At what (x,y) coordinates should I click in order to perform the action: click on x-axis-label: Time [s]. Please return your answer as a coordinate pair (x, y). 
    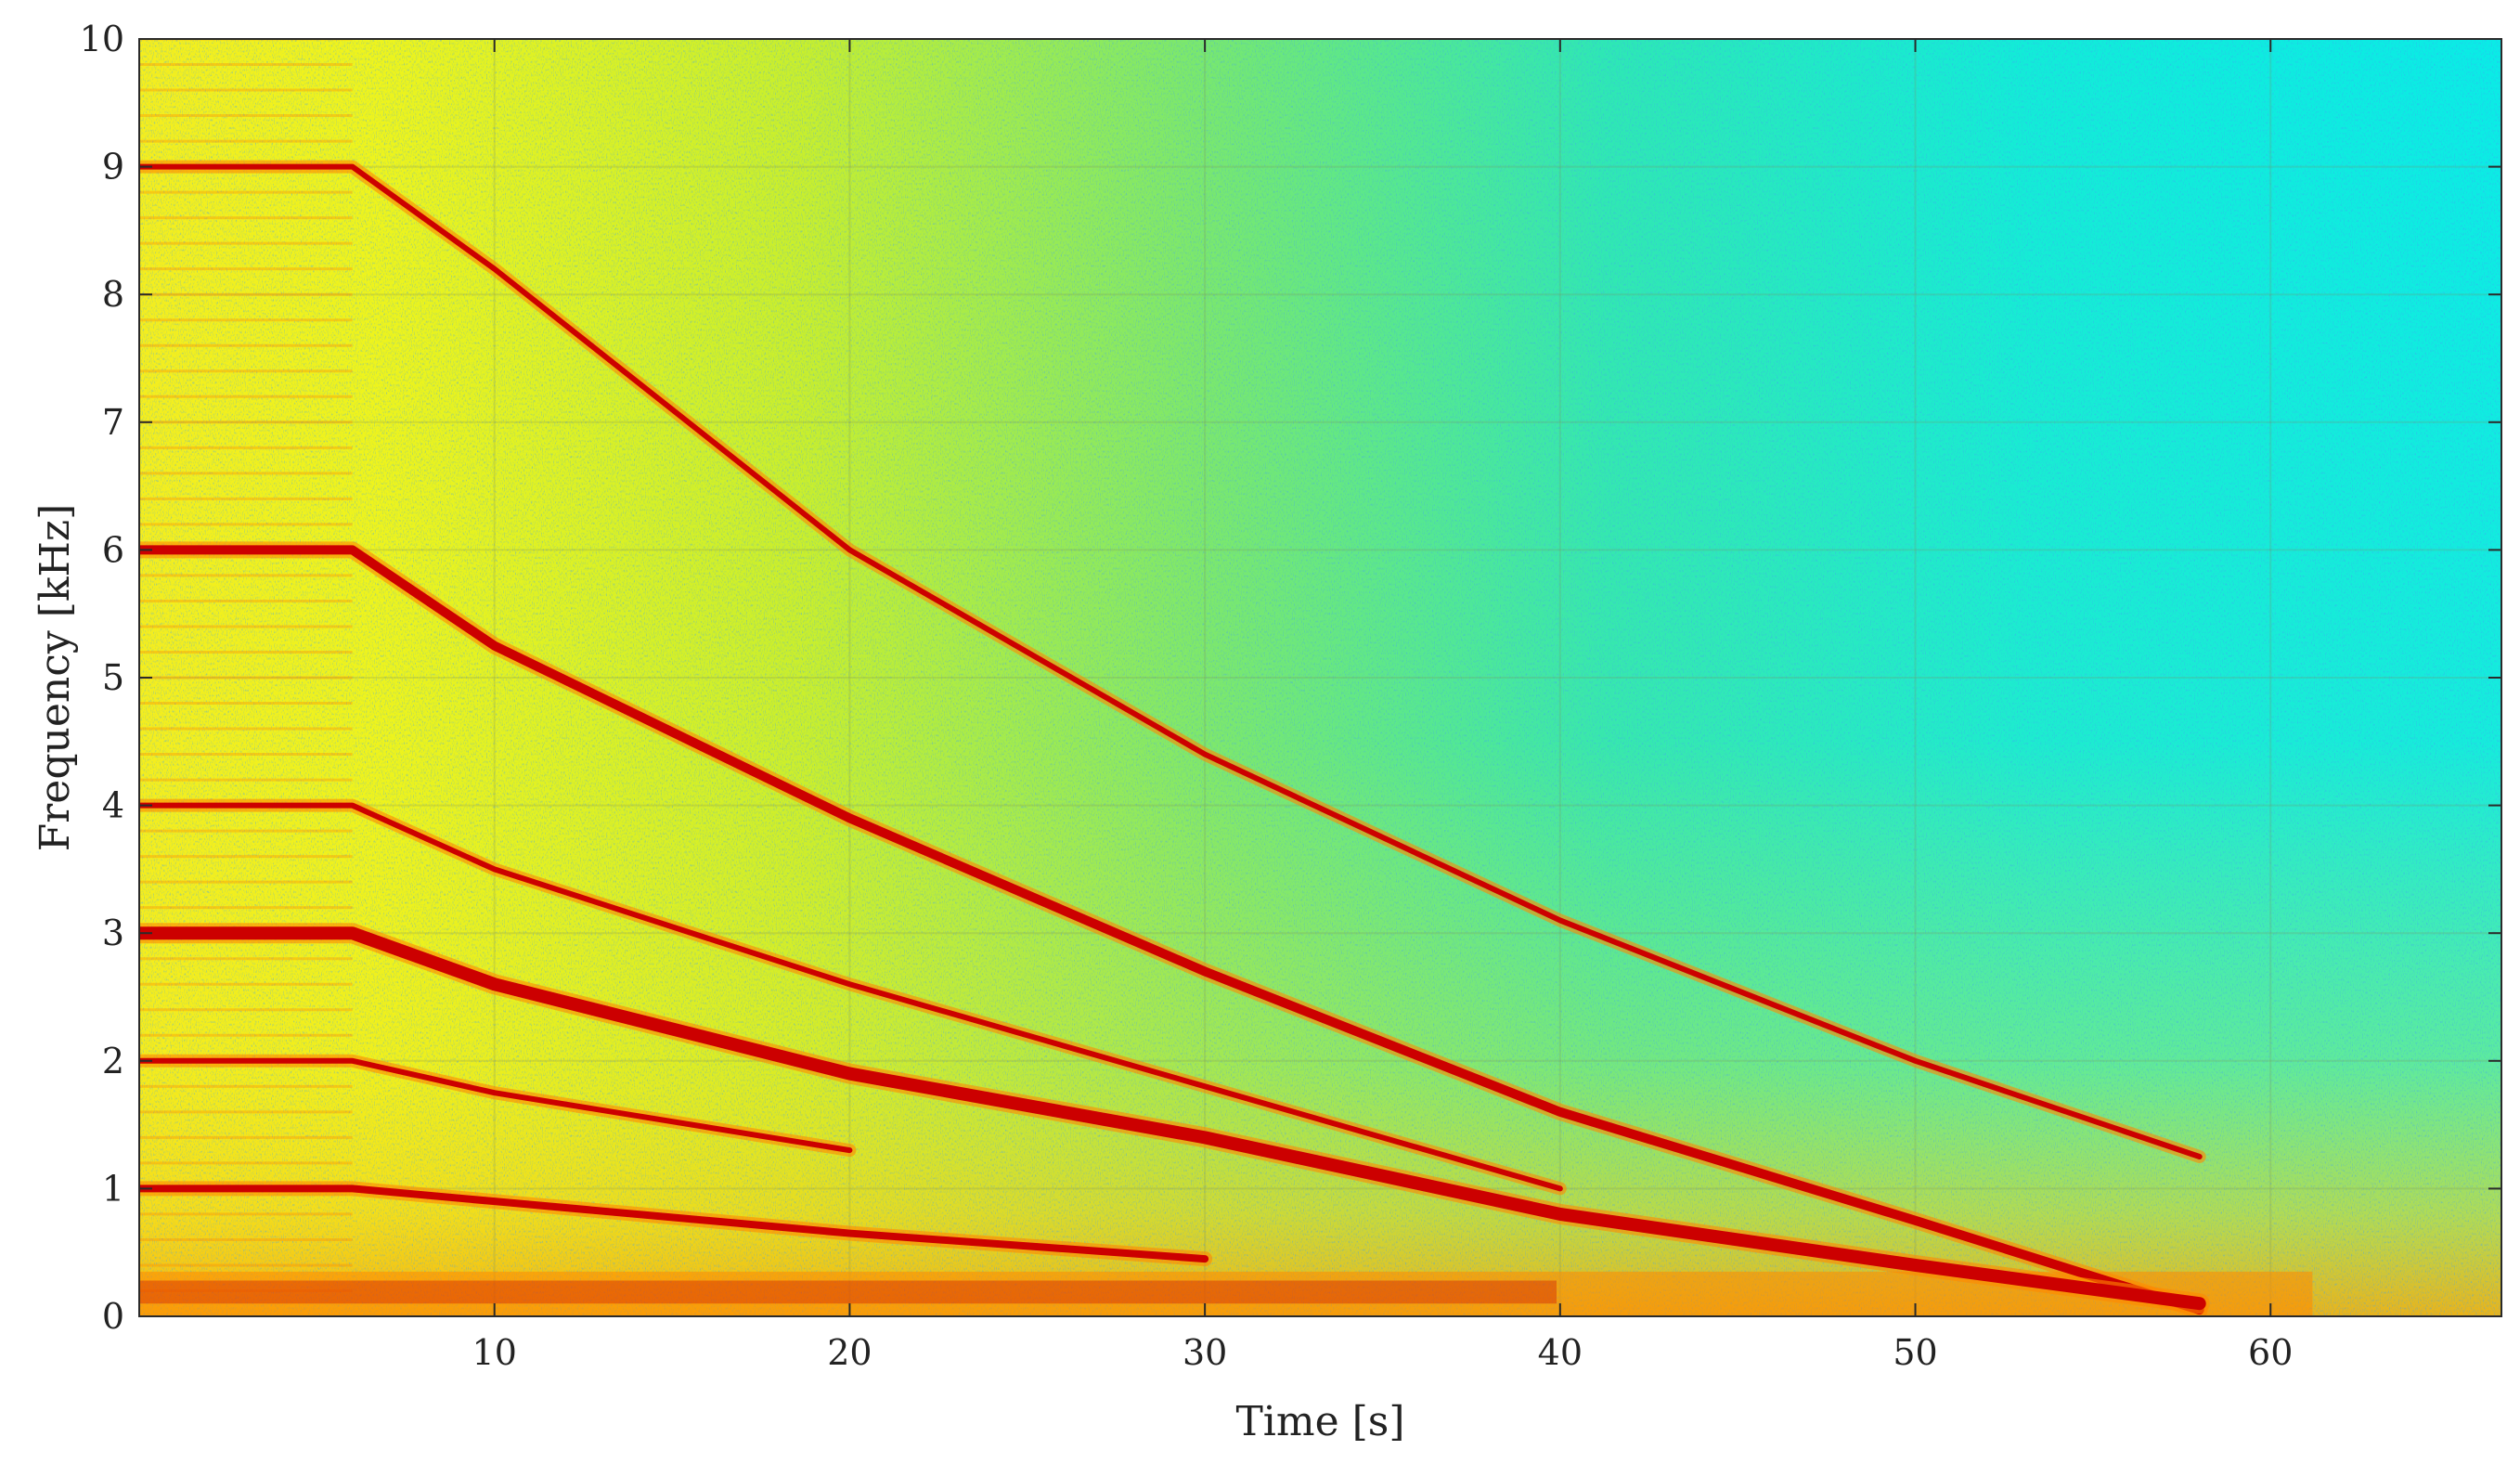
    Looking at the image, I should click on (1319, 1422).